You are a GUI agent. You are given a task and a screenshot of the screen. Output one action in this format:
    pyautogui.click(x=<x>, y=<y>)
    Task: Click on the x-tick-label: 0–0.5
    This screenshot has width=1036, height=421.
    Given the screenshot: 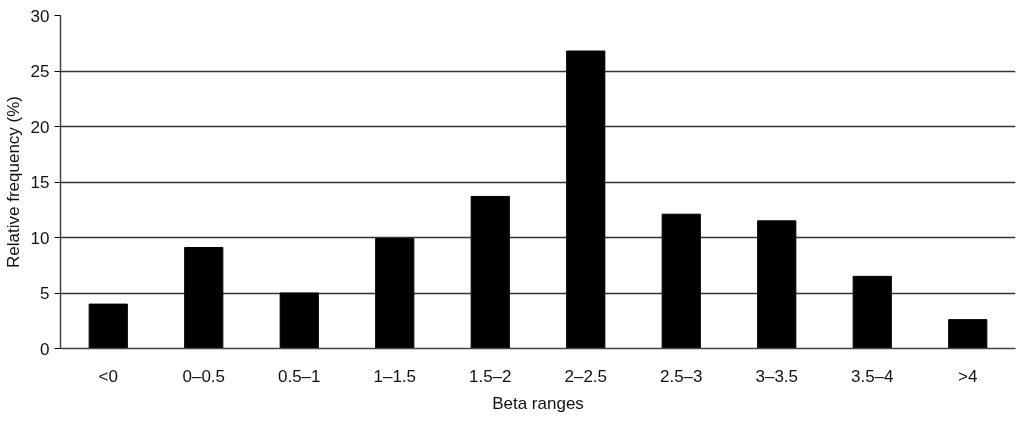 What is the action you would take?
    pyautogui.click(x=204, y=376)
    